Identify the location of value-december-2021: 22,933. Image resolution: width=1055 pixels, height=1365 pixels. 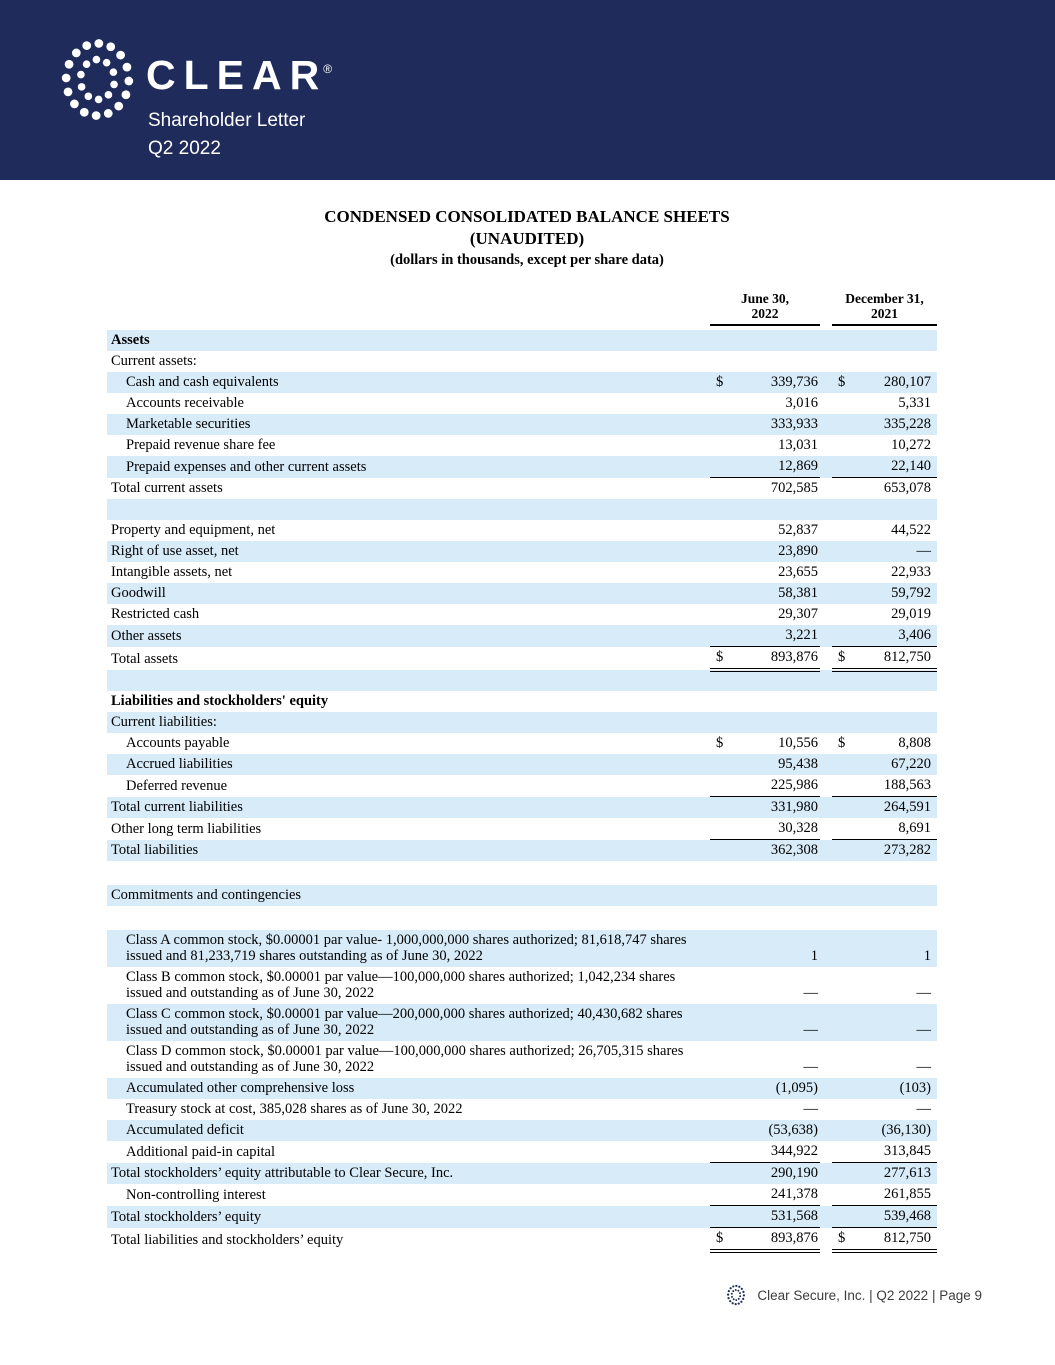
(896, 572).